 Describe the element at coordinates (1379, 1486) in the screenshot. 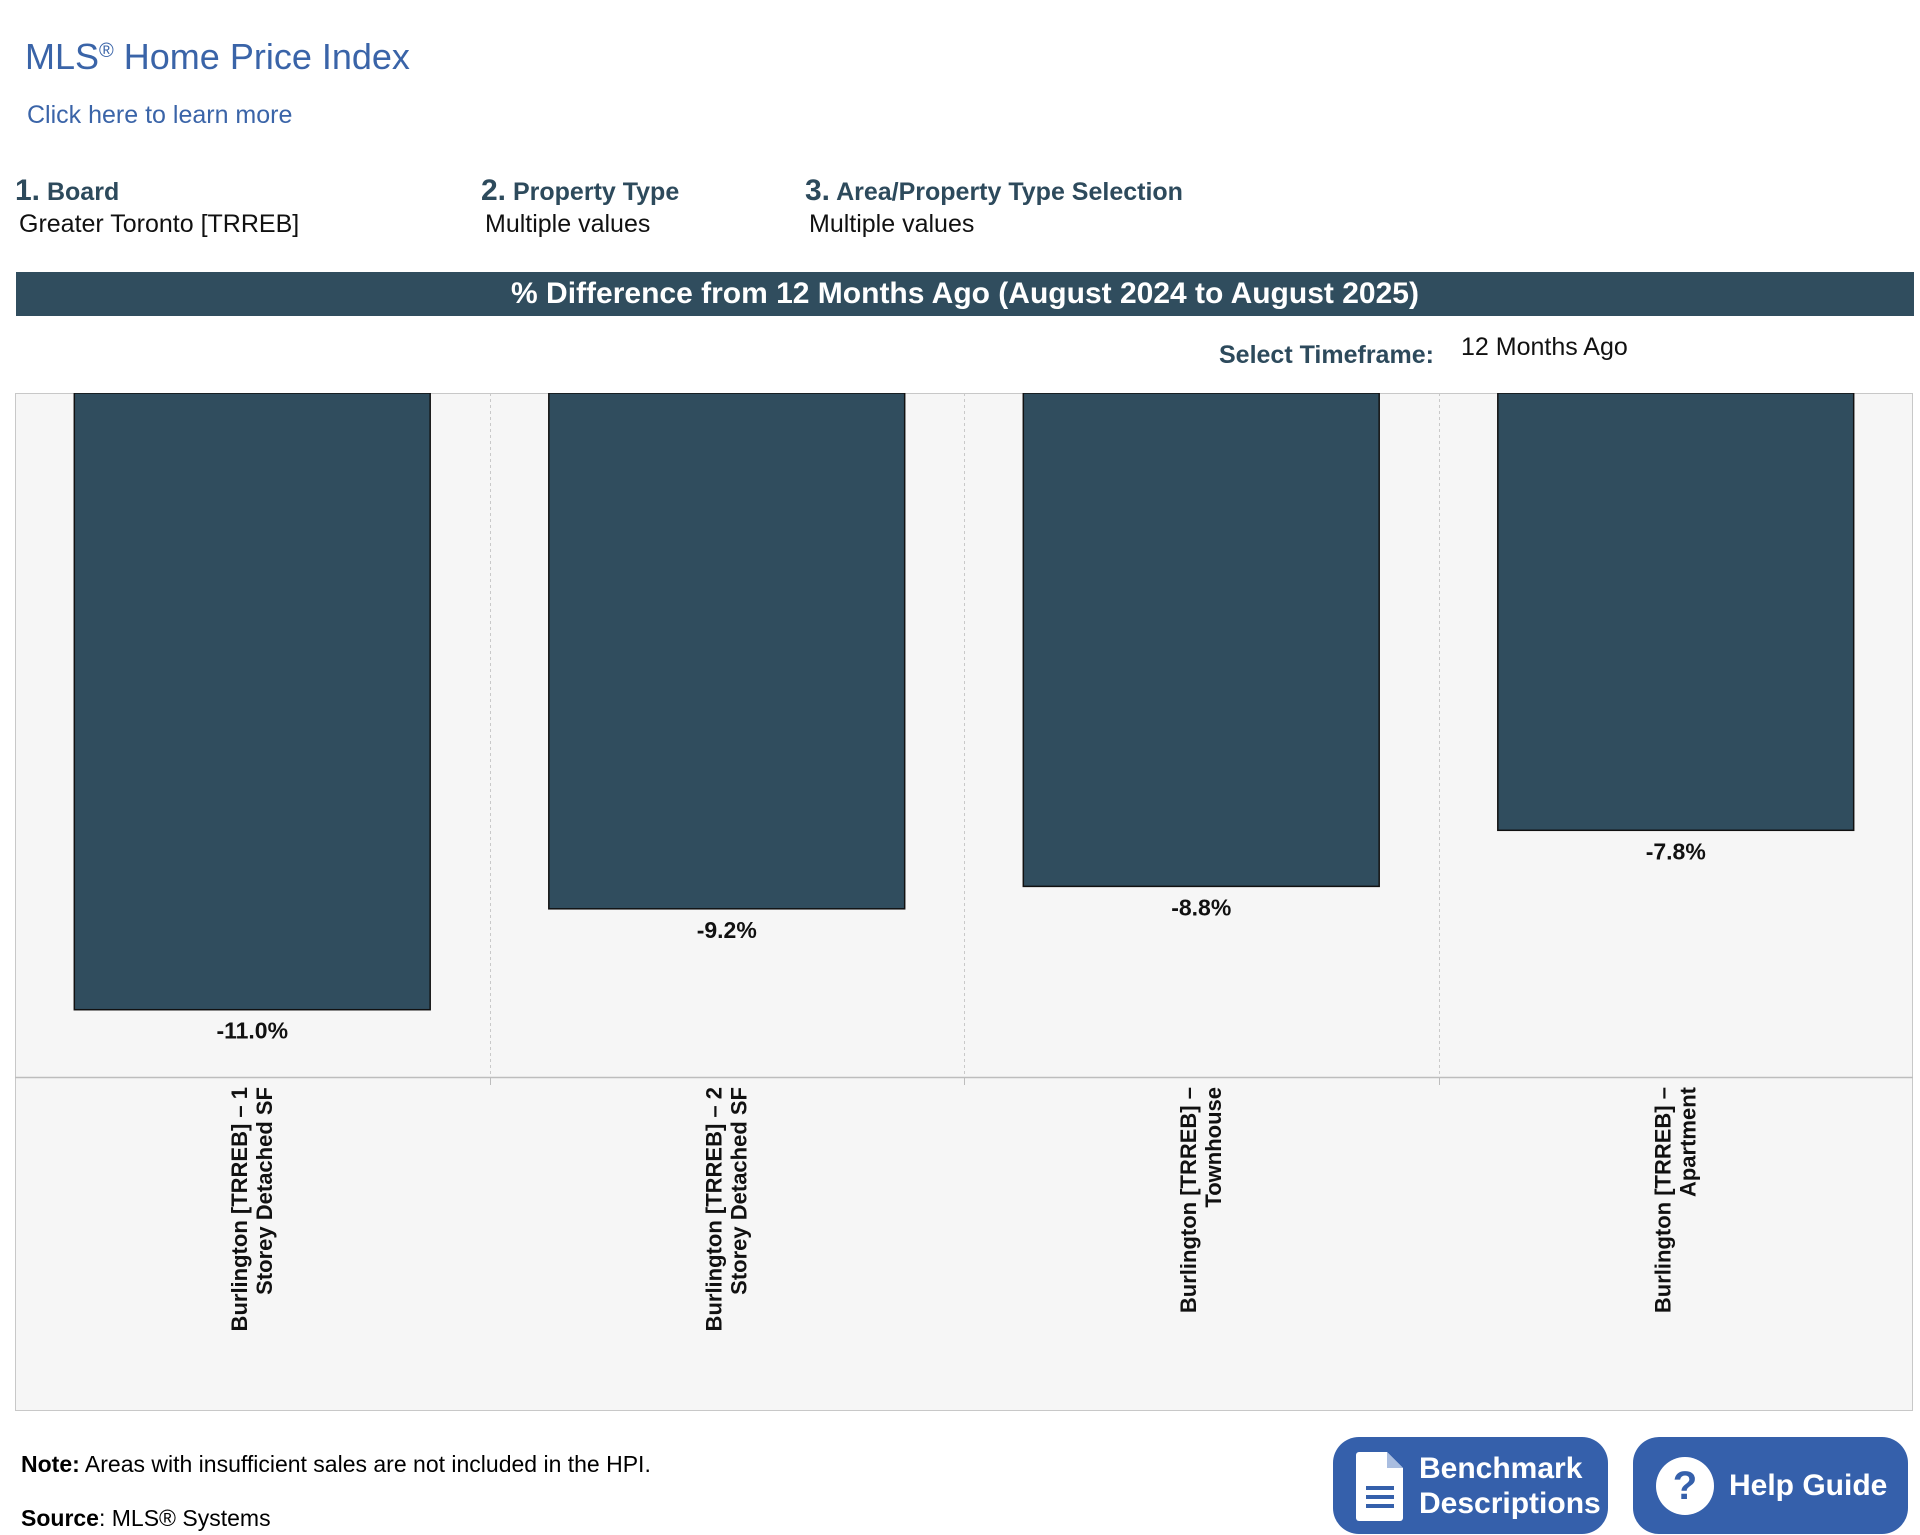

I see `document-icon` at that location.